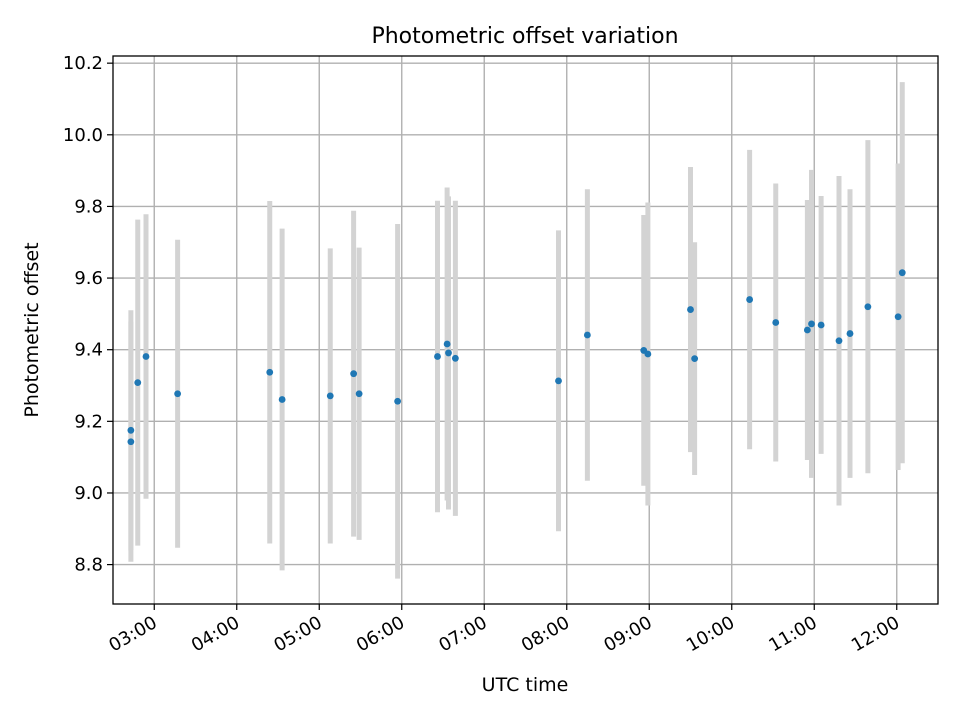 This screenshot has height=720, width=960. I want to click on x-tick-label: 03:00, so click(132, 634).